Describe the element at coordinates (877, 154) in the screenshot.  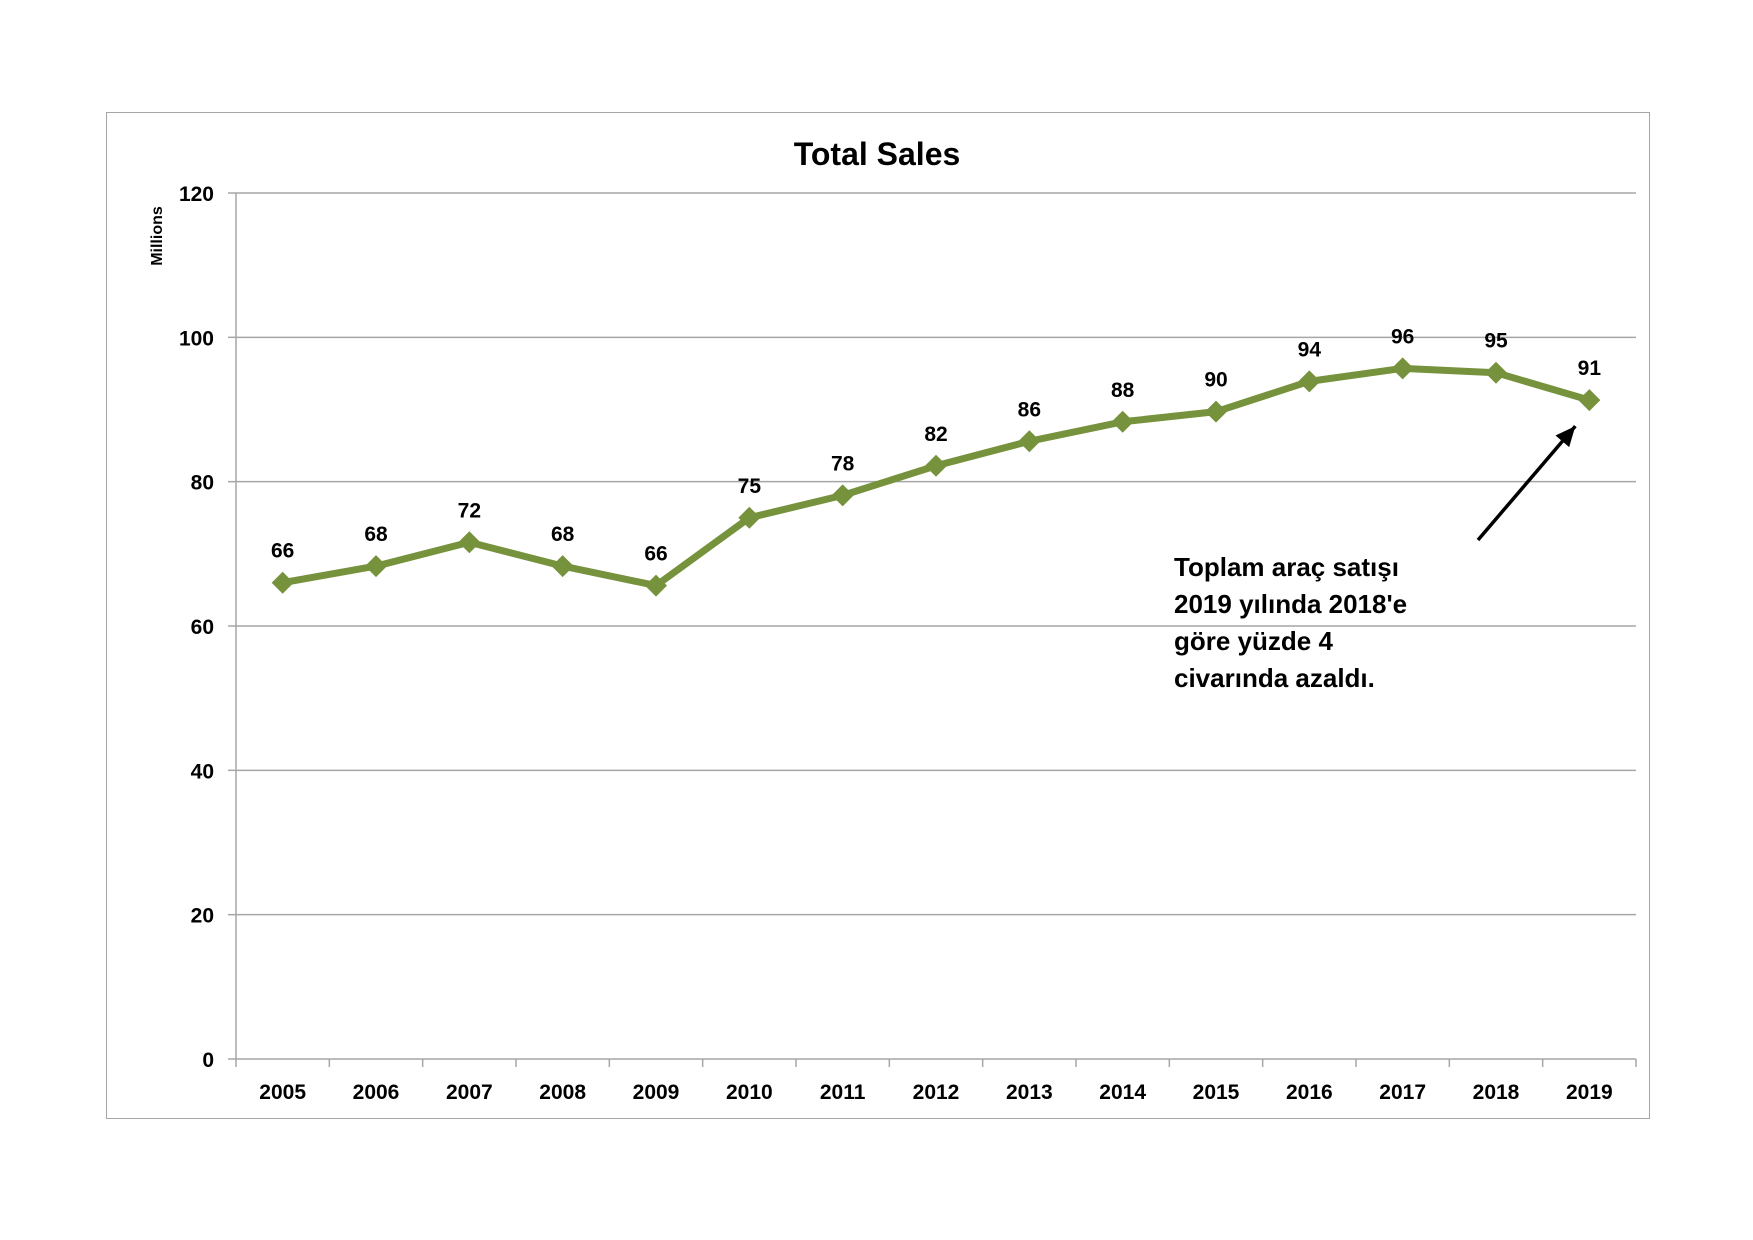
I see `chart-title: Total Sales` at that location.